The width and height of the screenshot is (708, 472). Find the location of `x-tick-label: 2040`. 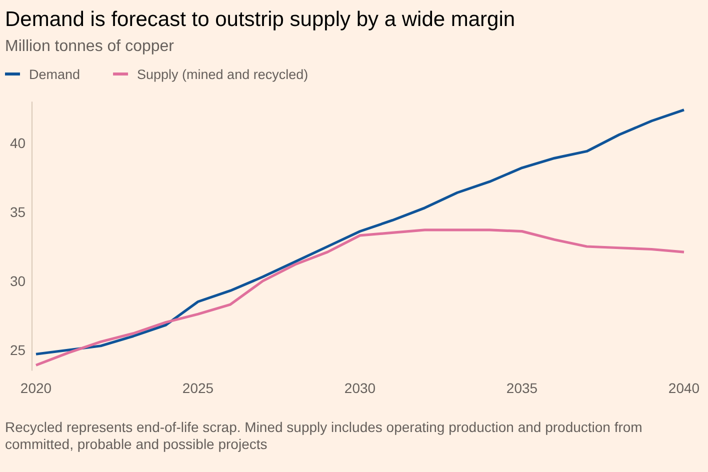

x-tick-label: 2040 is located at coordinates (684, 388).